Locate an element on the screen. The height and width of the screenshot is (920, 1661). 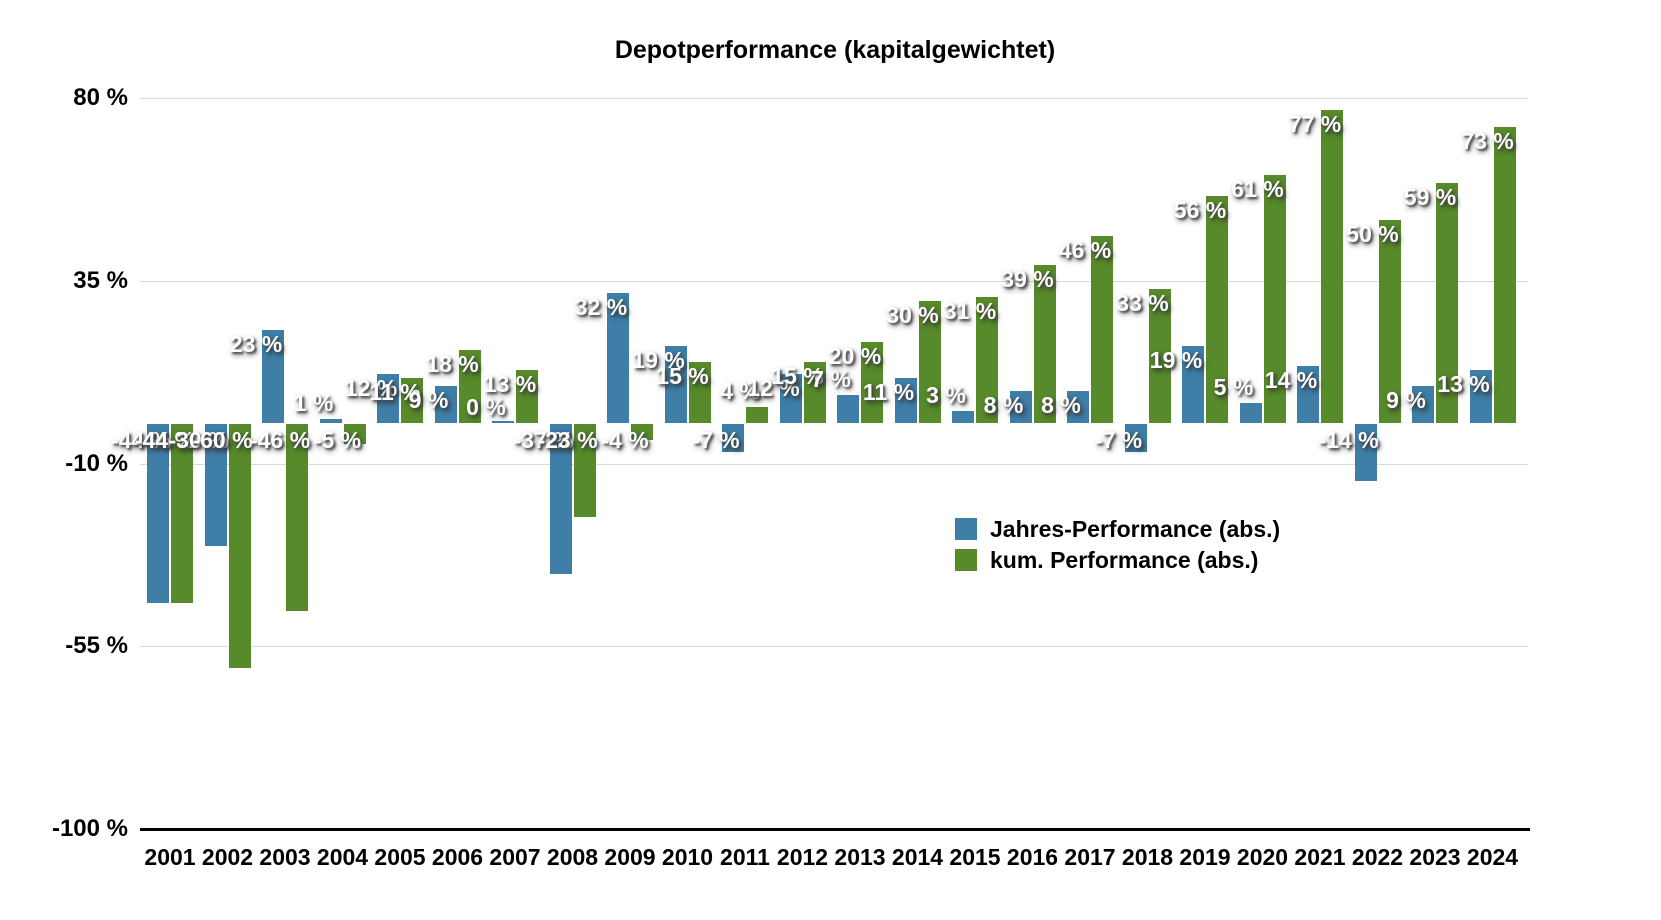
y-axis-tick-label: -100 % is located at coordinates (89, 828).